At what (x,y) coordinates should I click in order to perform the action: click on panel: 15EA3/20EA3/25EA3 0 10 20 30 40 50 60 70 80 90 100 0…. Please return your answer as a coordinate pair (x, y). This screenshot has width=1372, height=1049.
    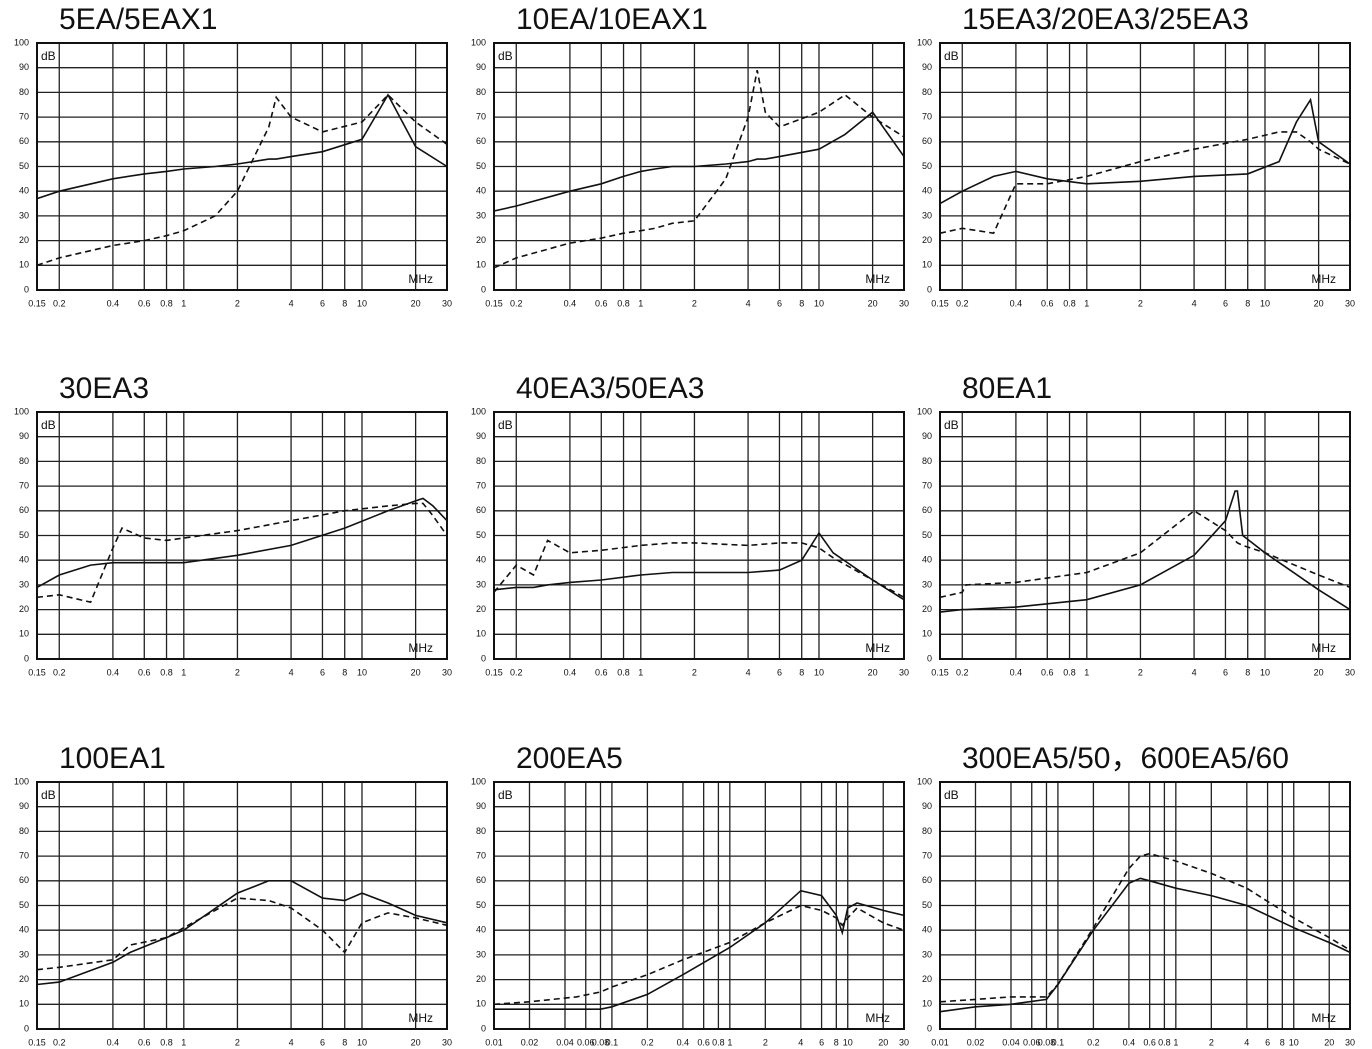
    Looking at the image, I should click on (1136, 155).